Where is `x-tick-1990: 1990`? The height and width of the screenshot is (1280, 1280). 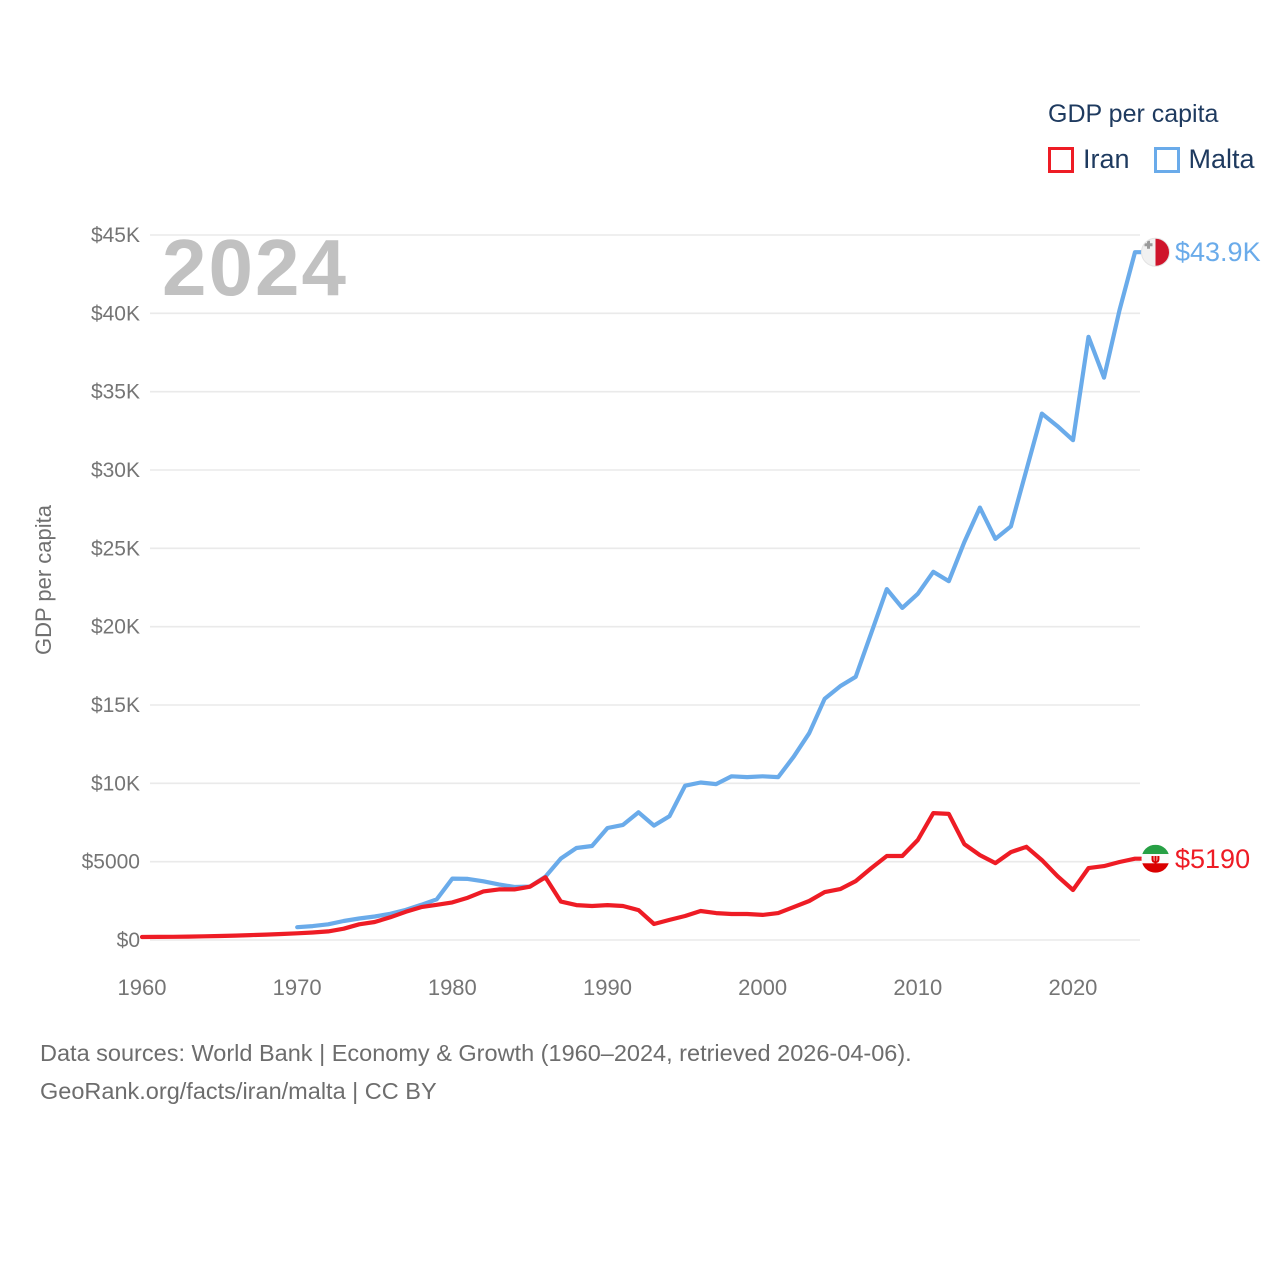
x-tick-1990: 1990 is located at coordinates (607, 987).